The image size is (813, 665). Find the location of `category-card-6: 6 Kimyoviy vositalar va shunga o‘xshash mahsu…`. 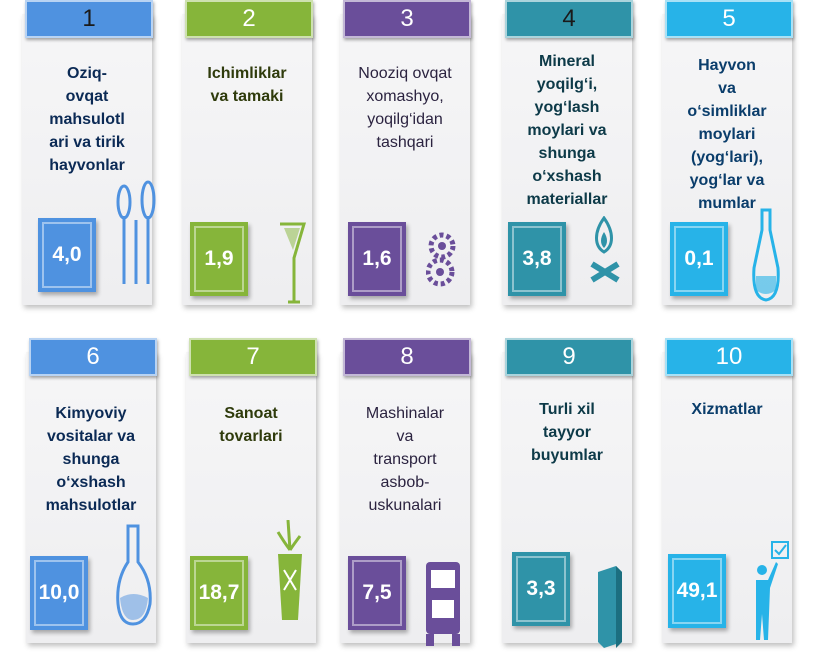

category-card-6: 6 Kimyoviy vositalar va shunga o‘xshash mahsu… is located at coordinates (91, 490).